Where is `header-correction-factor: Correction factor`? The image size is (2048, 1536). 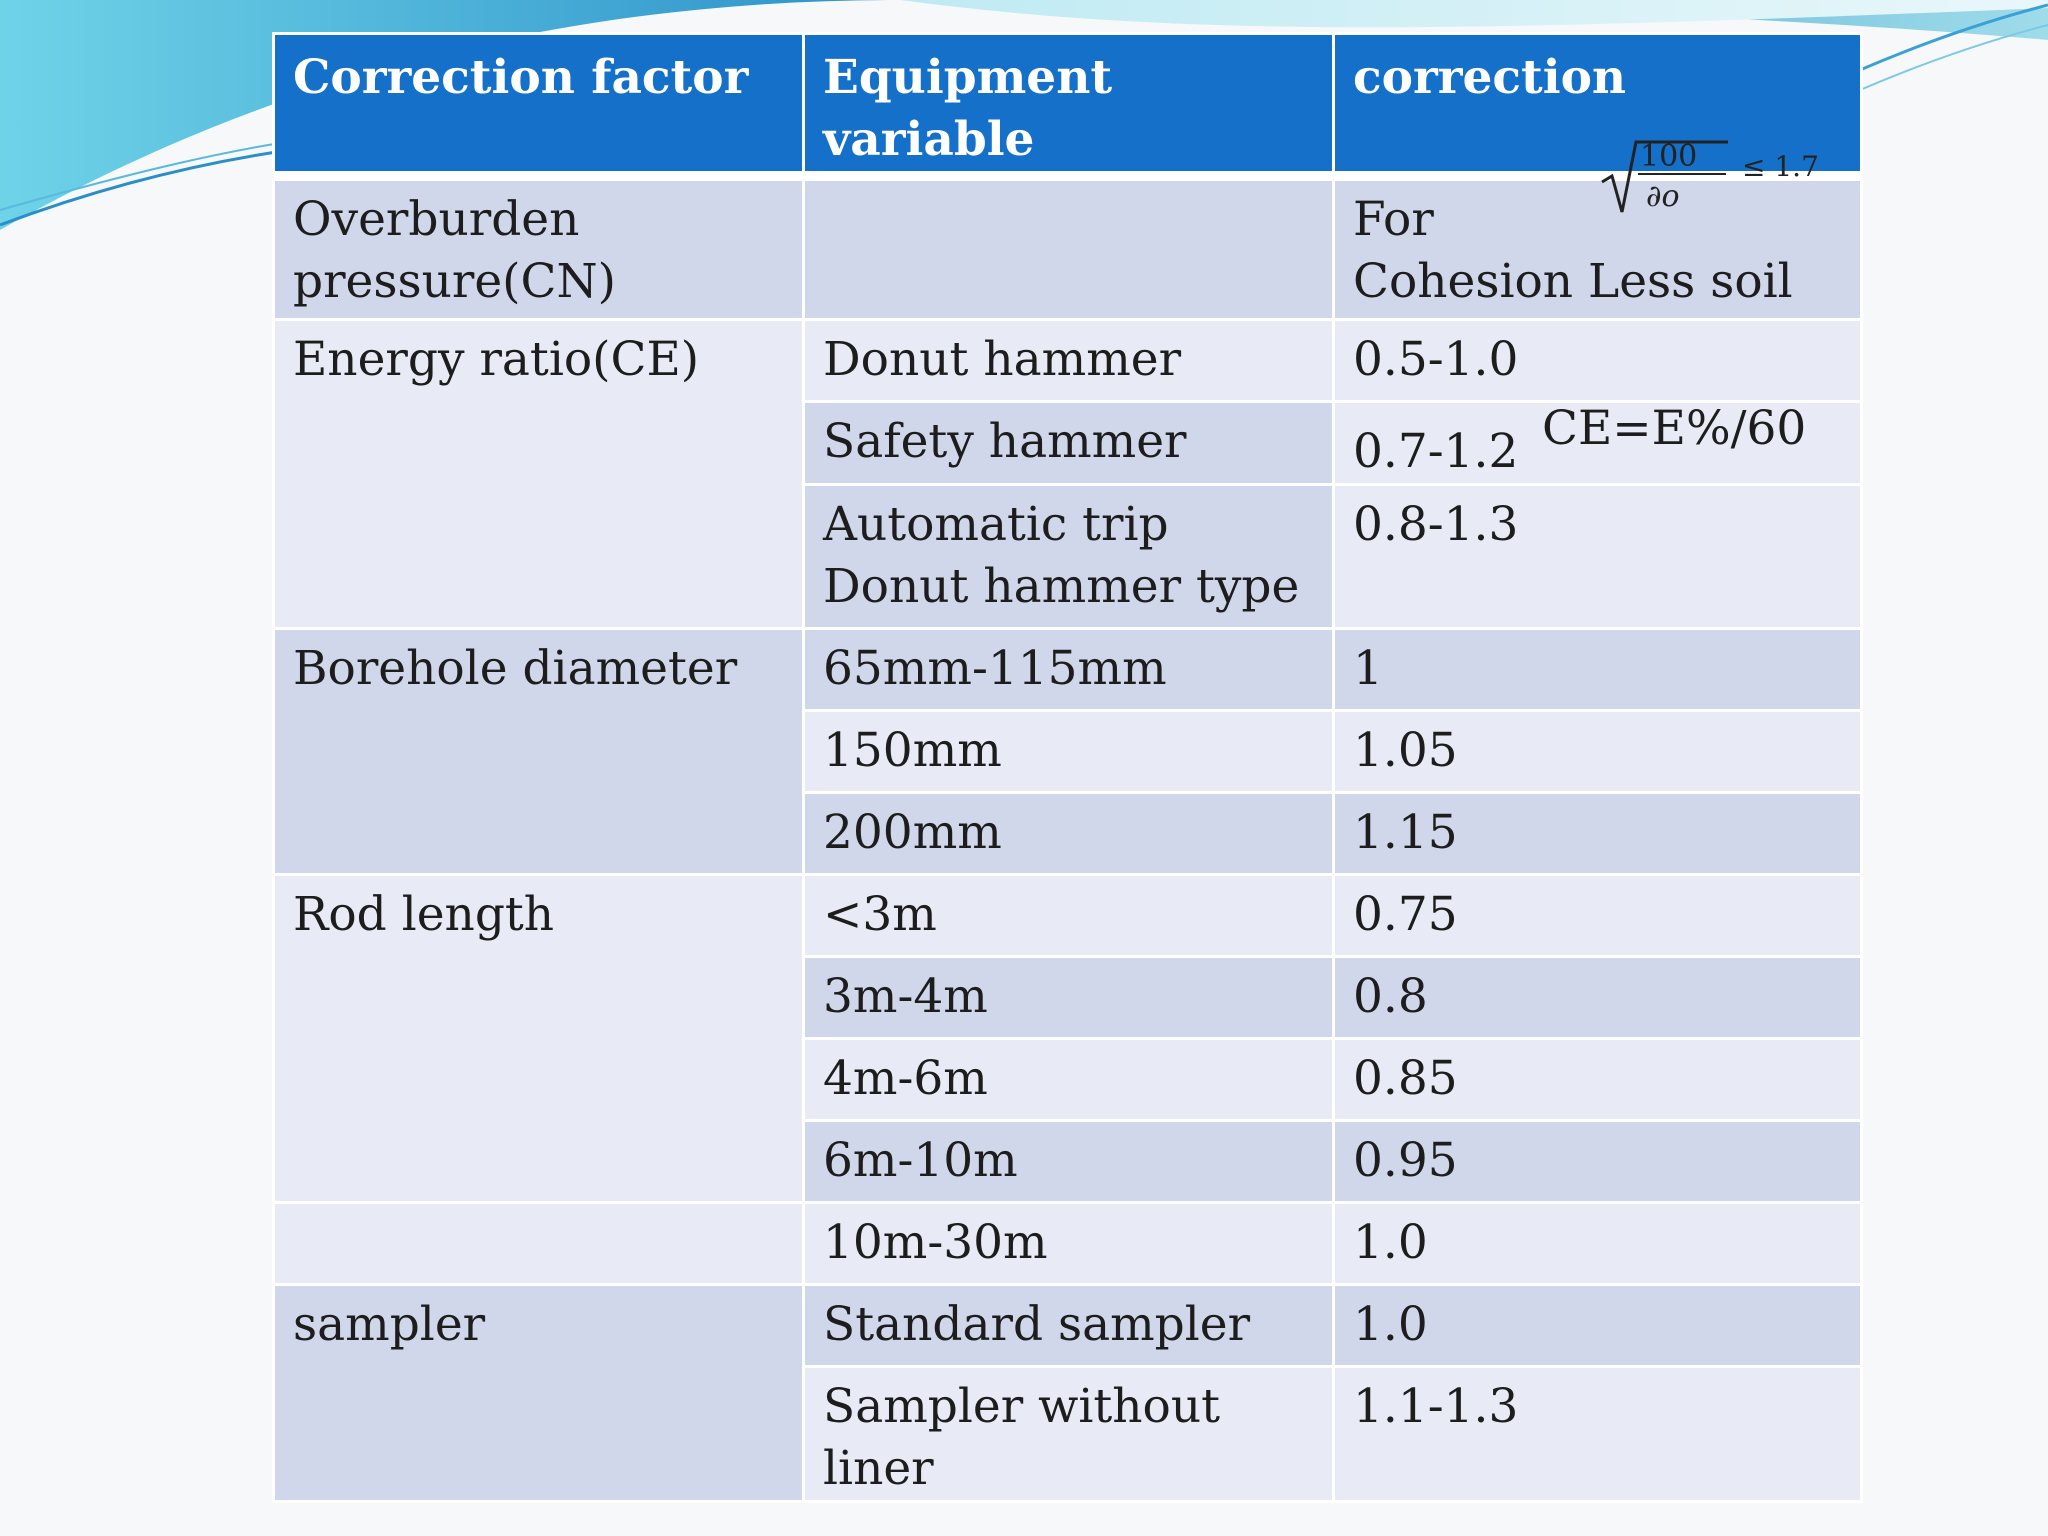 header-correction-factor: Correction factor is located at coordinates (538, 103).